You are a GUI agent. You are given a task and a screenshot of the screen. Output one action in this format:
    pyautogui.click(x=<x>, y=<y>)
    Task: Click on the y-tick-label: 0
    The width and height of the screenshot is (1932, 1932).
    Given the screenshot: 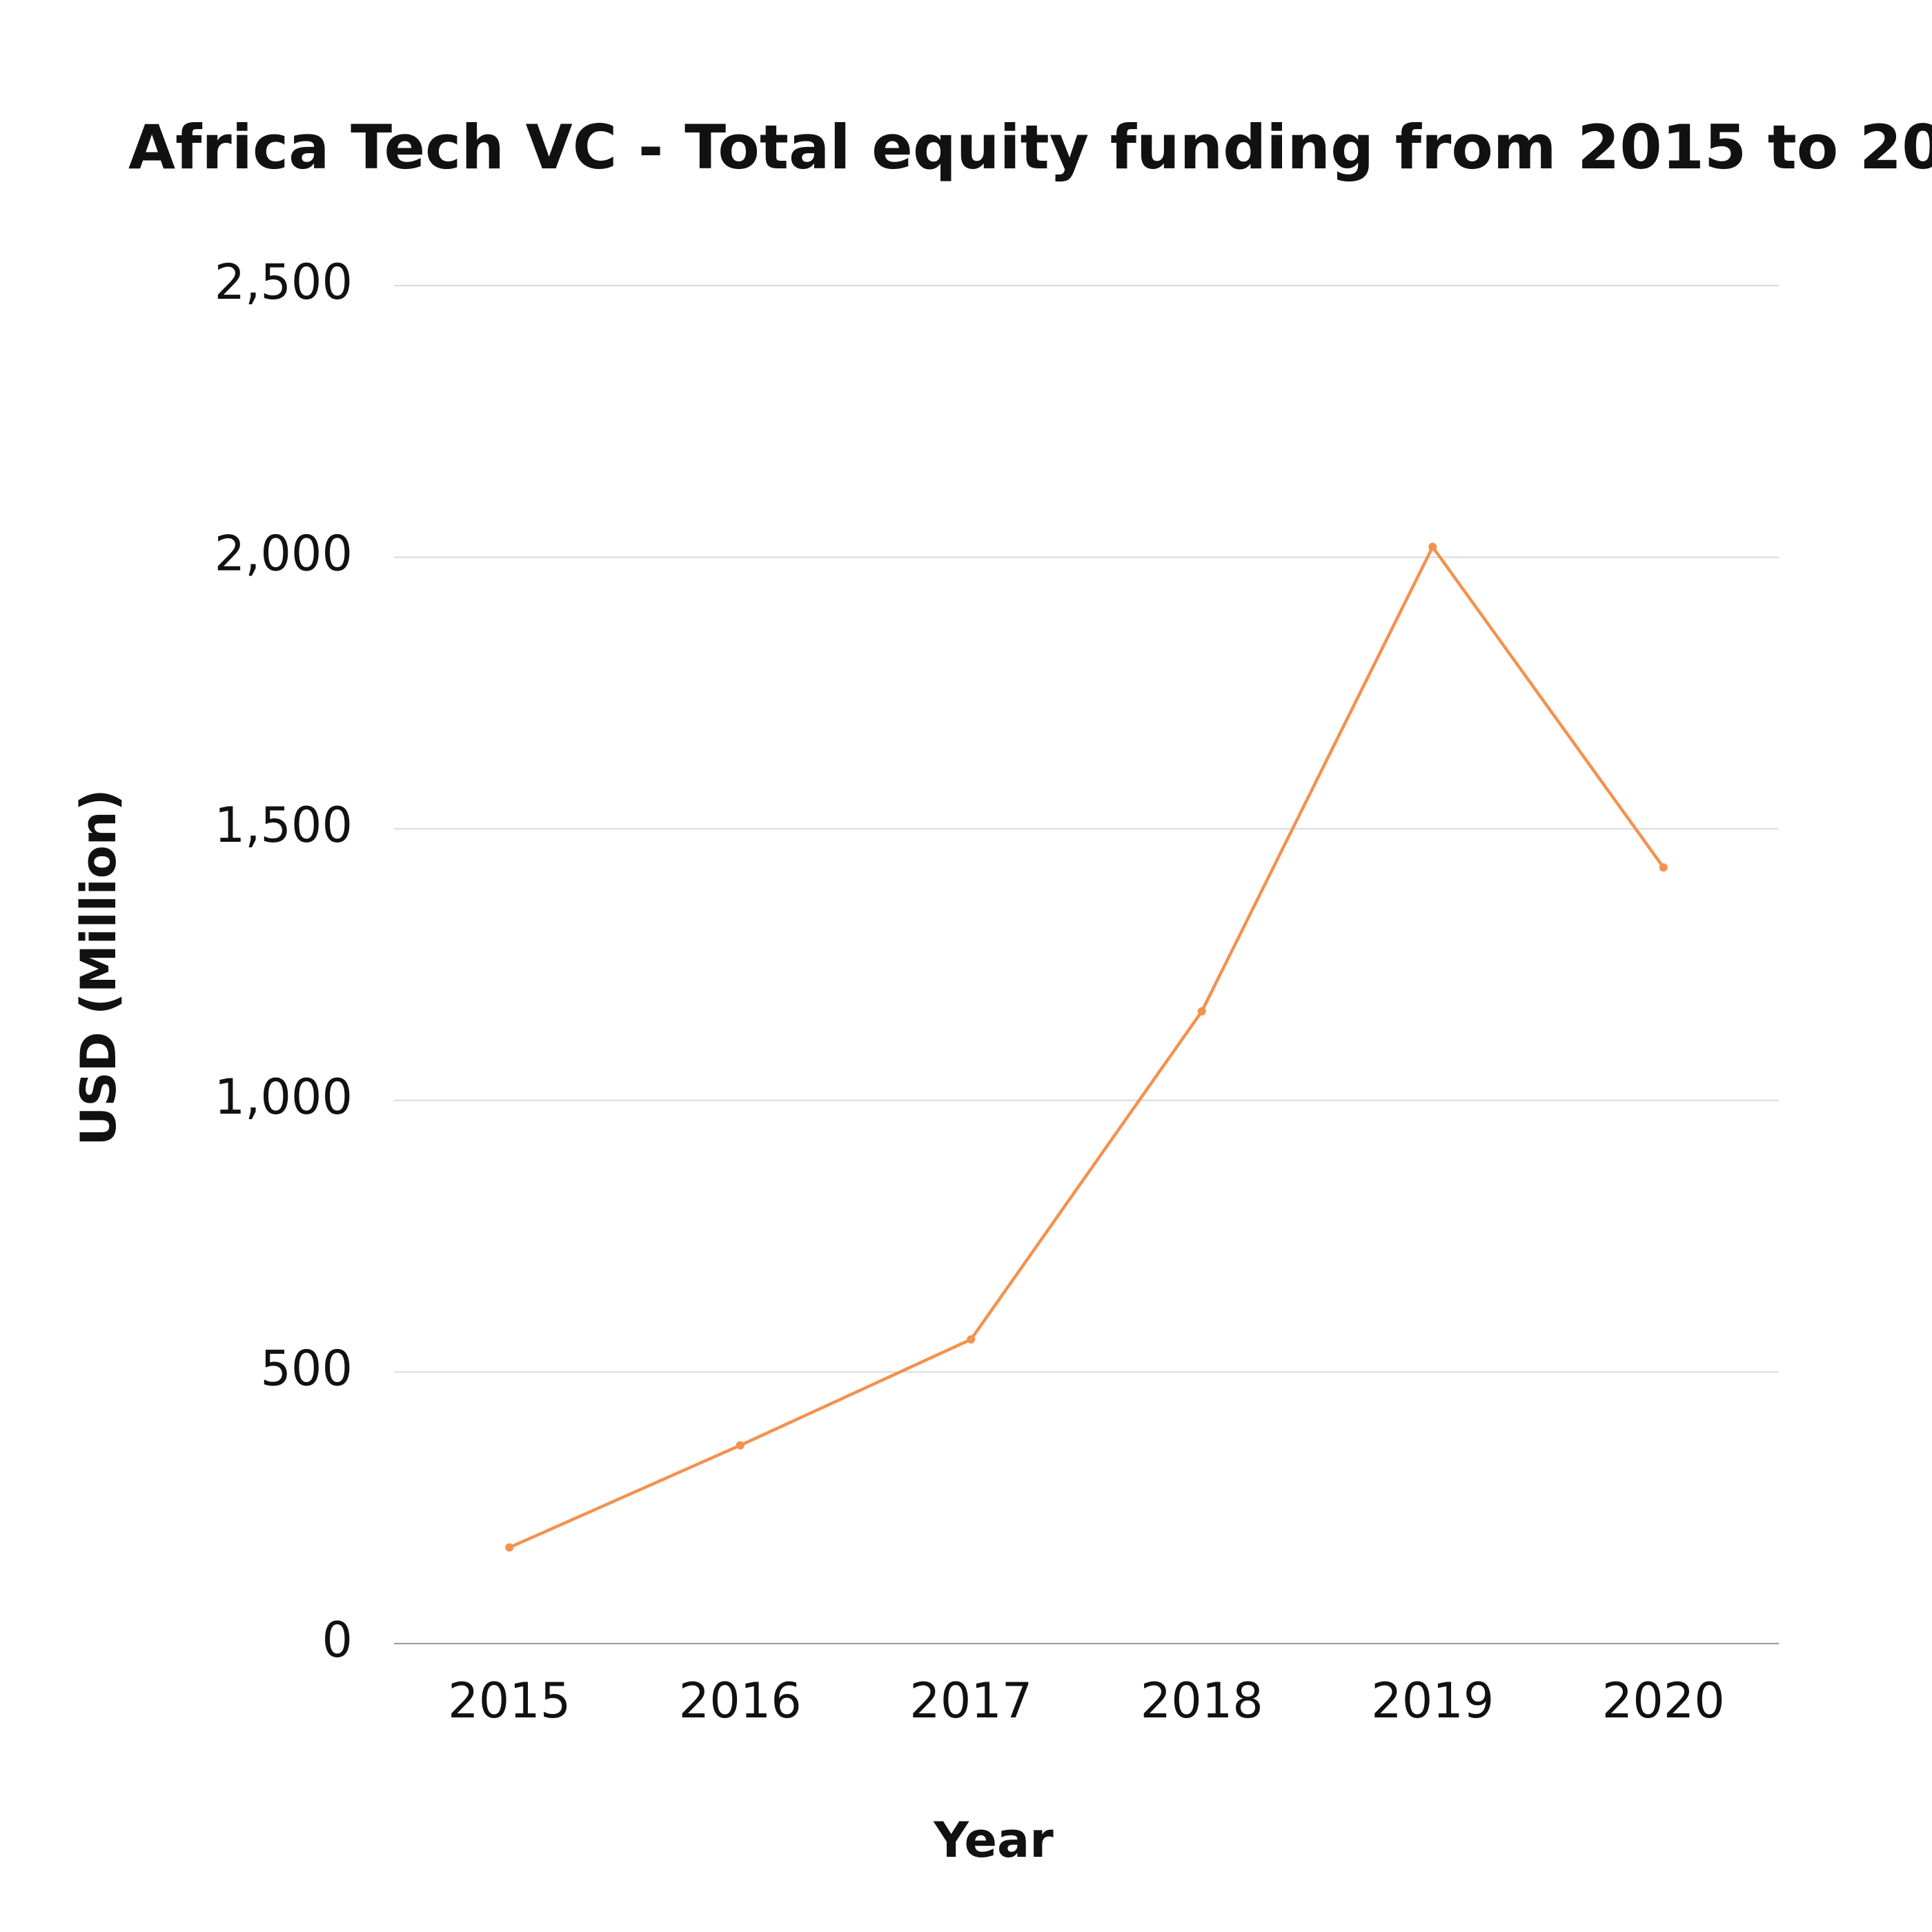 What is the action you would take?
    pyautogui.click(x=337, y=1640)
    